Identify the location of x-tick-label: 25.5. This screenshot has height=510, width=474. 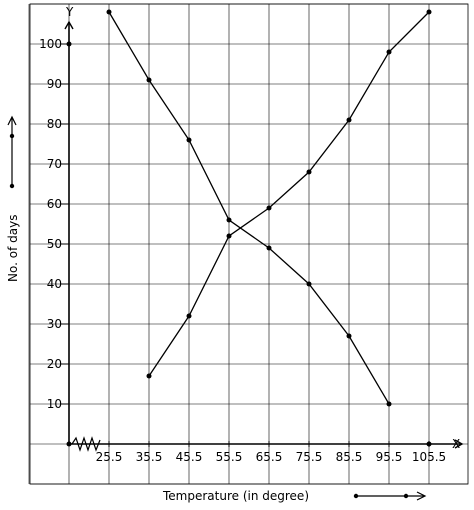
(109, 457).